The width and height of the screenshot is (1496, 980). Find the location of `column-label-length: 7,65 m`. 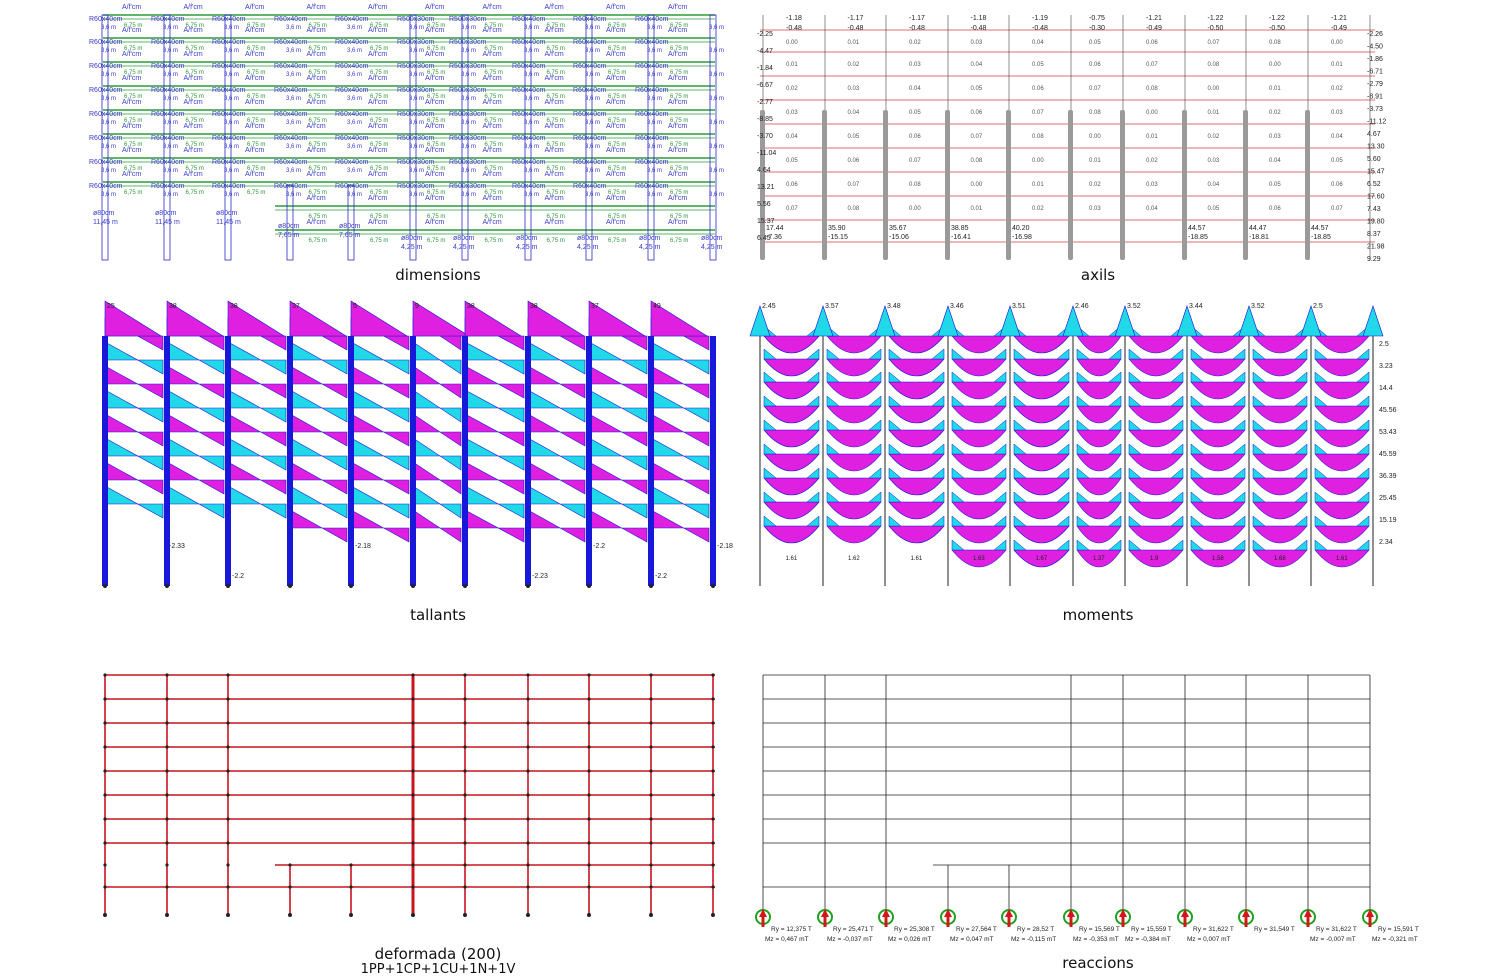

column-label-length: 7,65 m is located at coordinates (289, 235).